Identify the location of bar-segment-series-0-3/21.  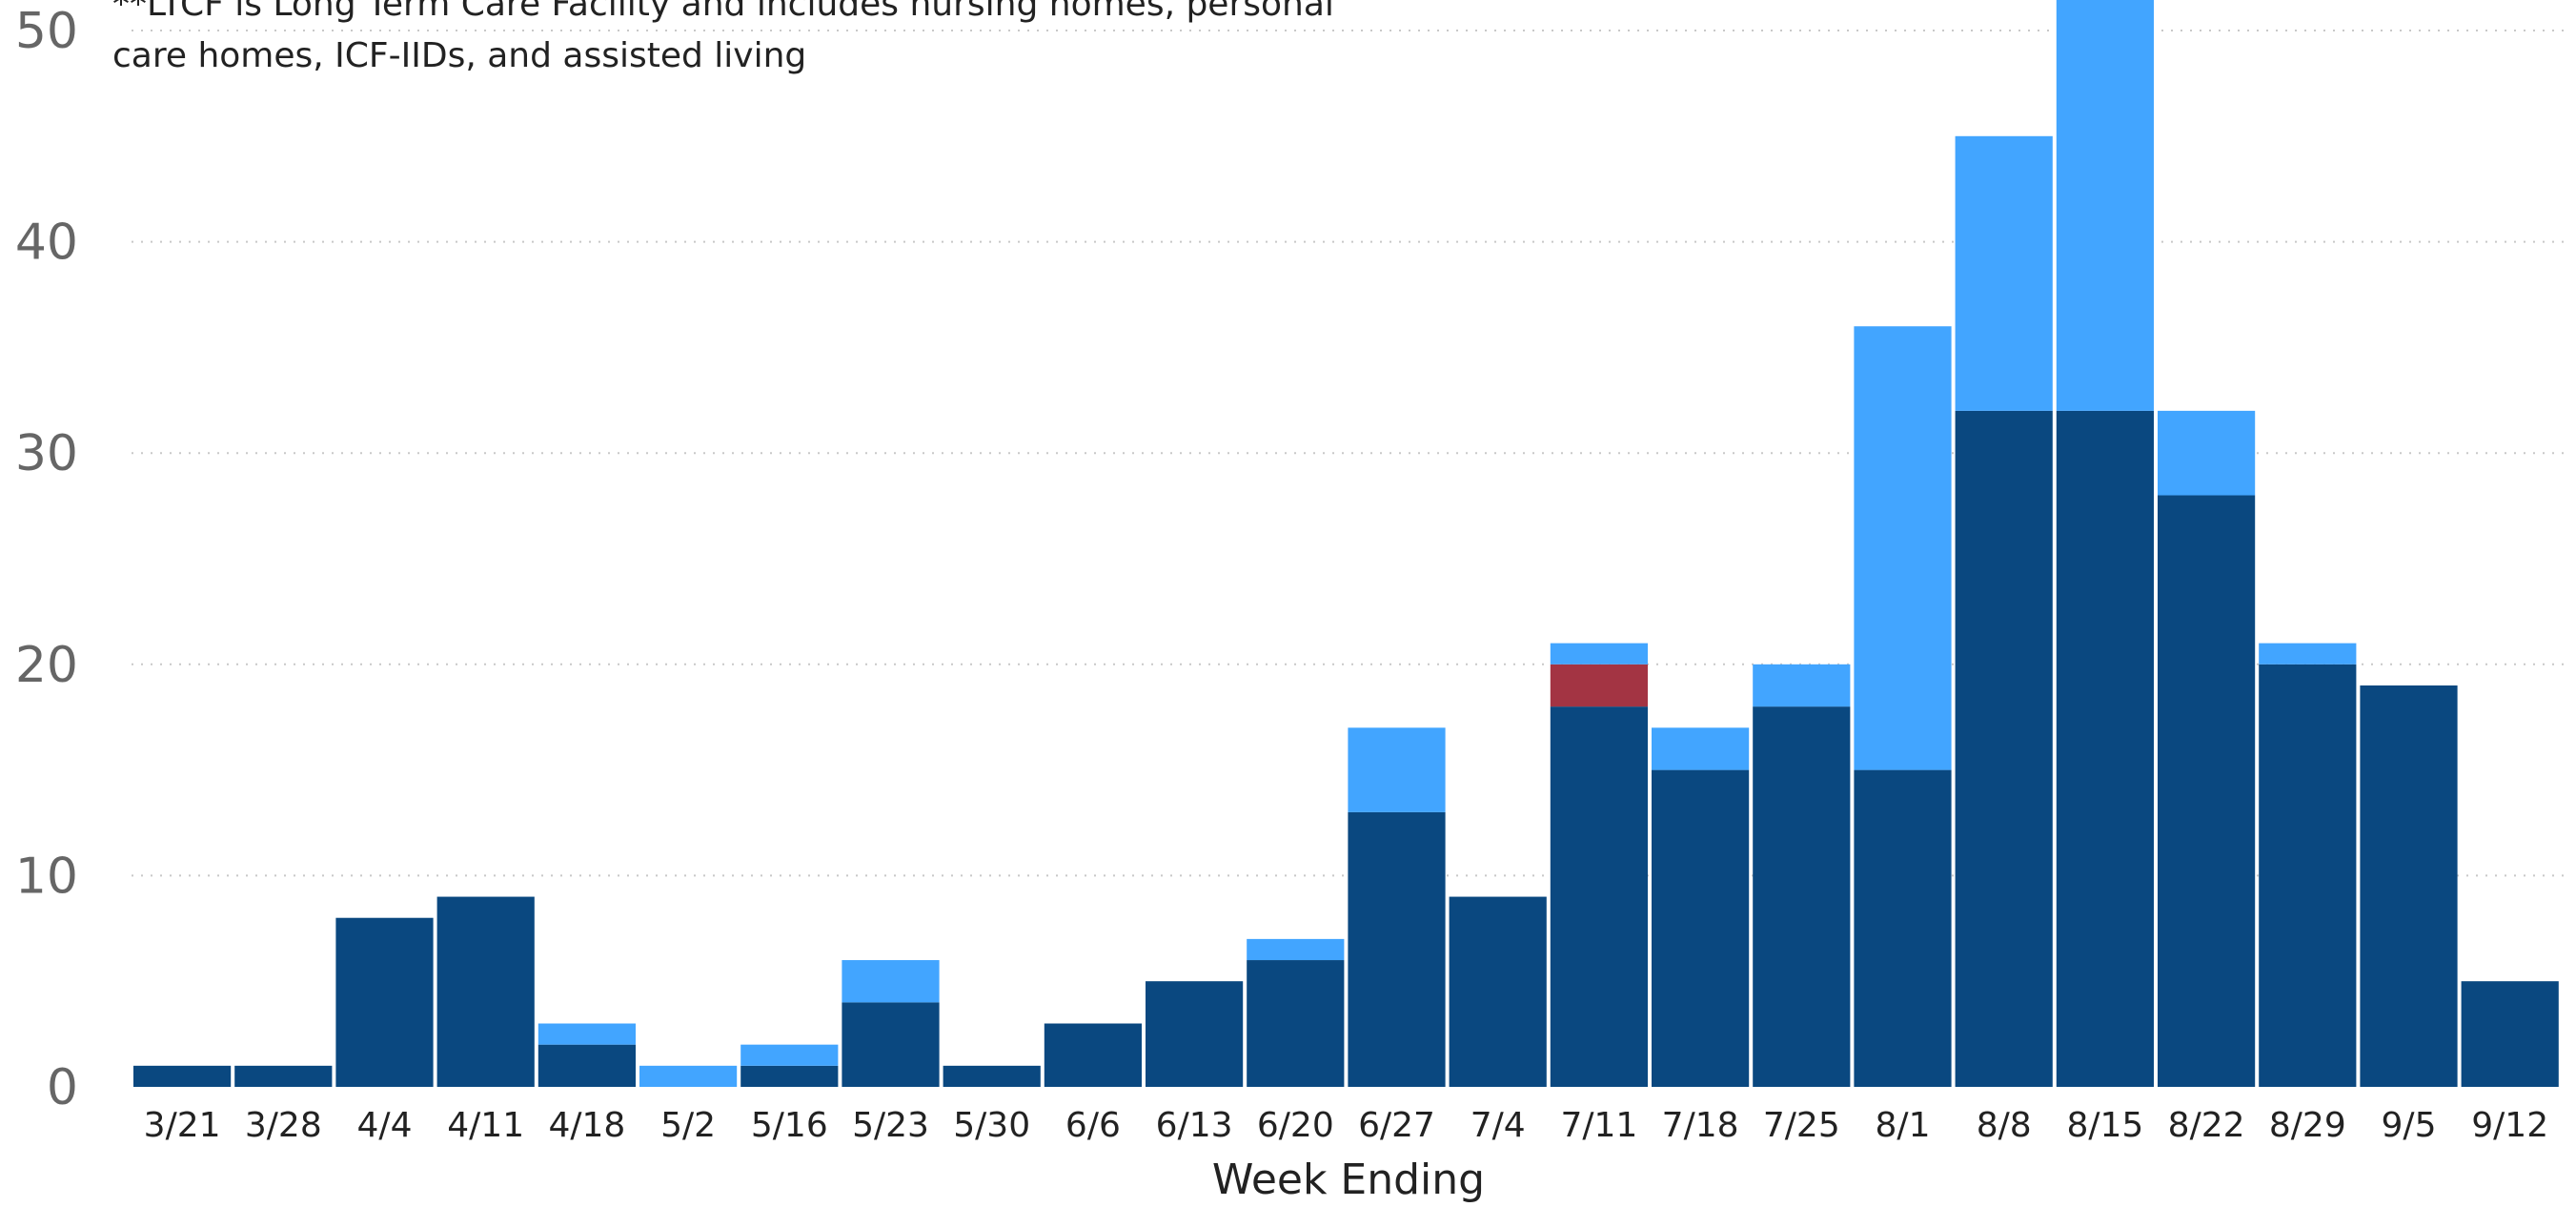
(183, 1076).